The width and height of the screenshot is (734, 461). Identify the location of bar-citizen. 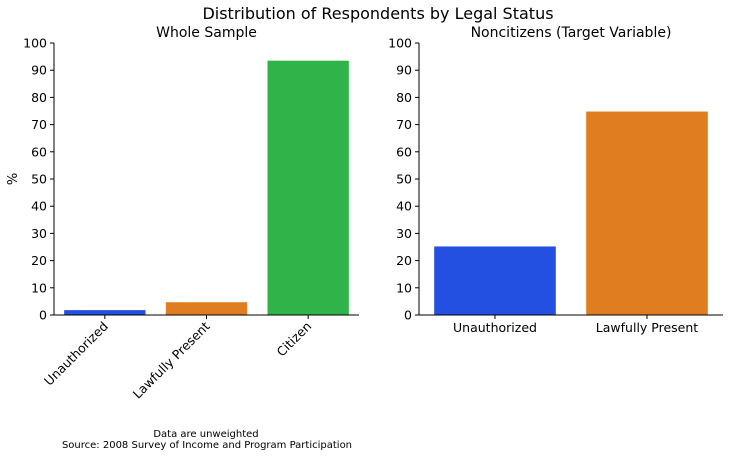
(308, 188).